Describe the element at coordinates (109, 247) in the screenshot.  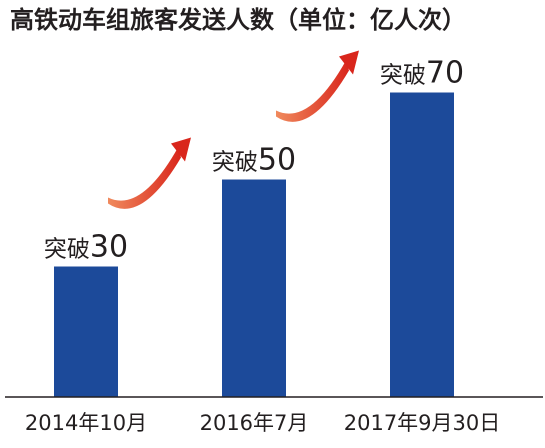
I see `data-label-value: 30` at that location.